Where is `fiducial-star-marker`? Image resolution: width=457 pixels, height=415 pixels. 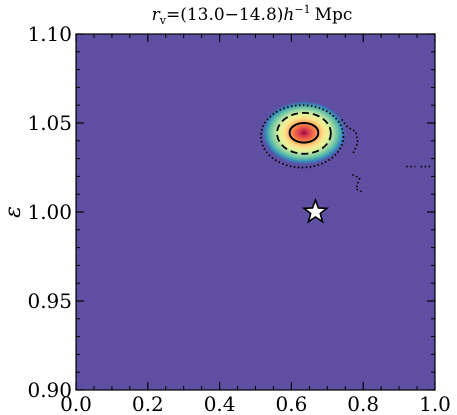
fiducial-star-marker is located at coordinates (315, 210).